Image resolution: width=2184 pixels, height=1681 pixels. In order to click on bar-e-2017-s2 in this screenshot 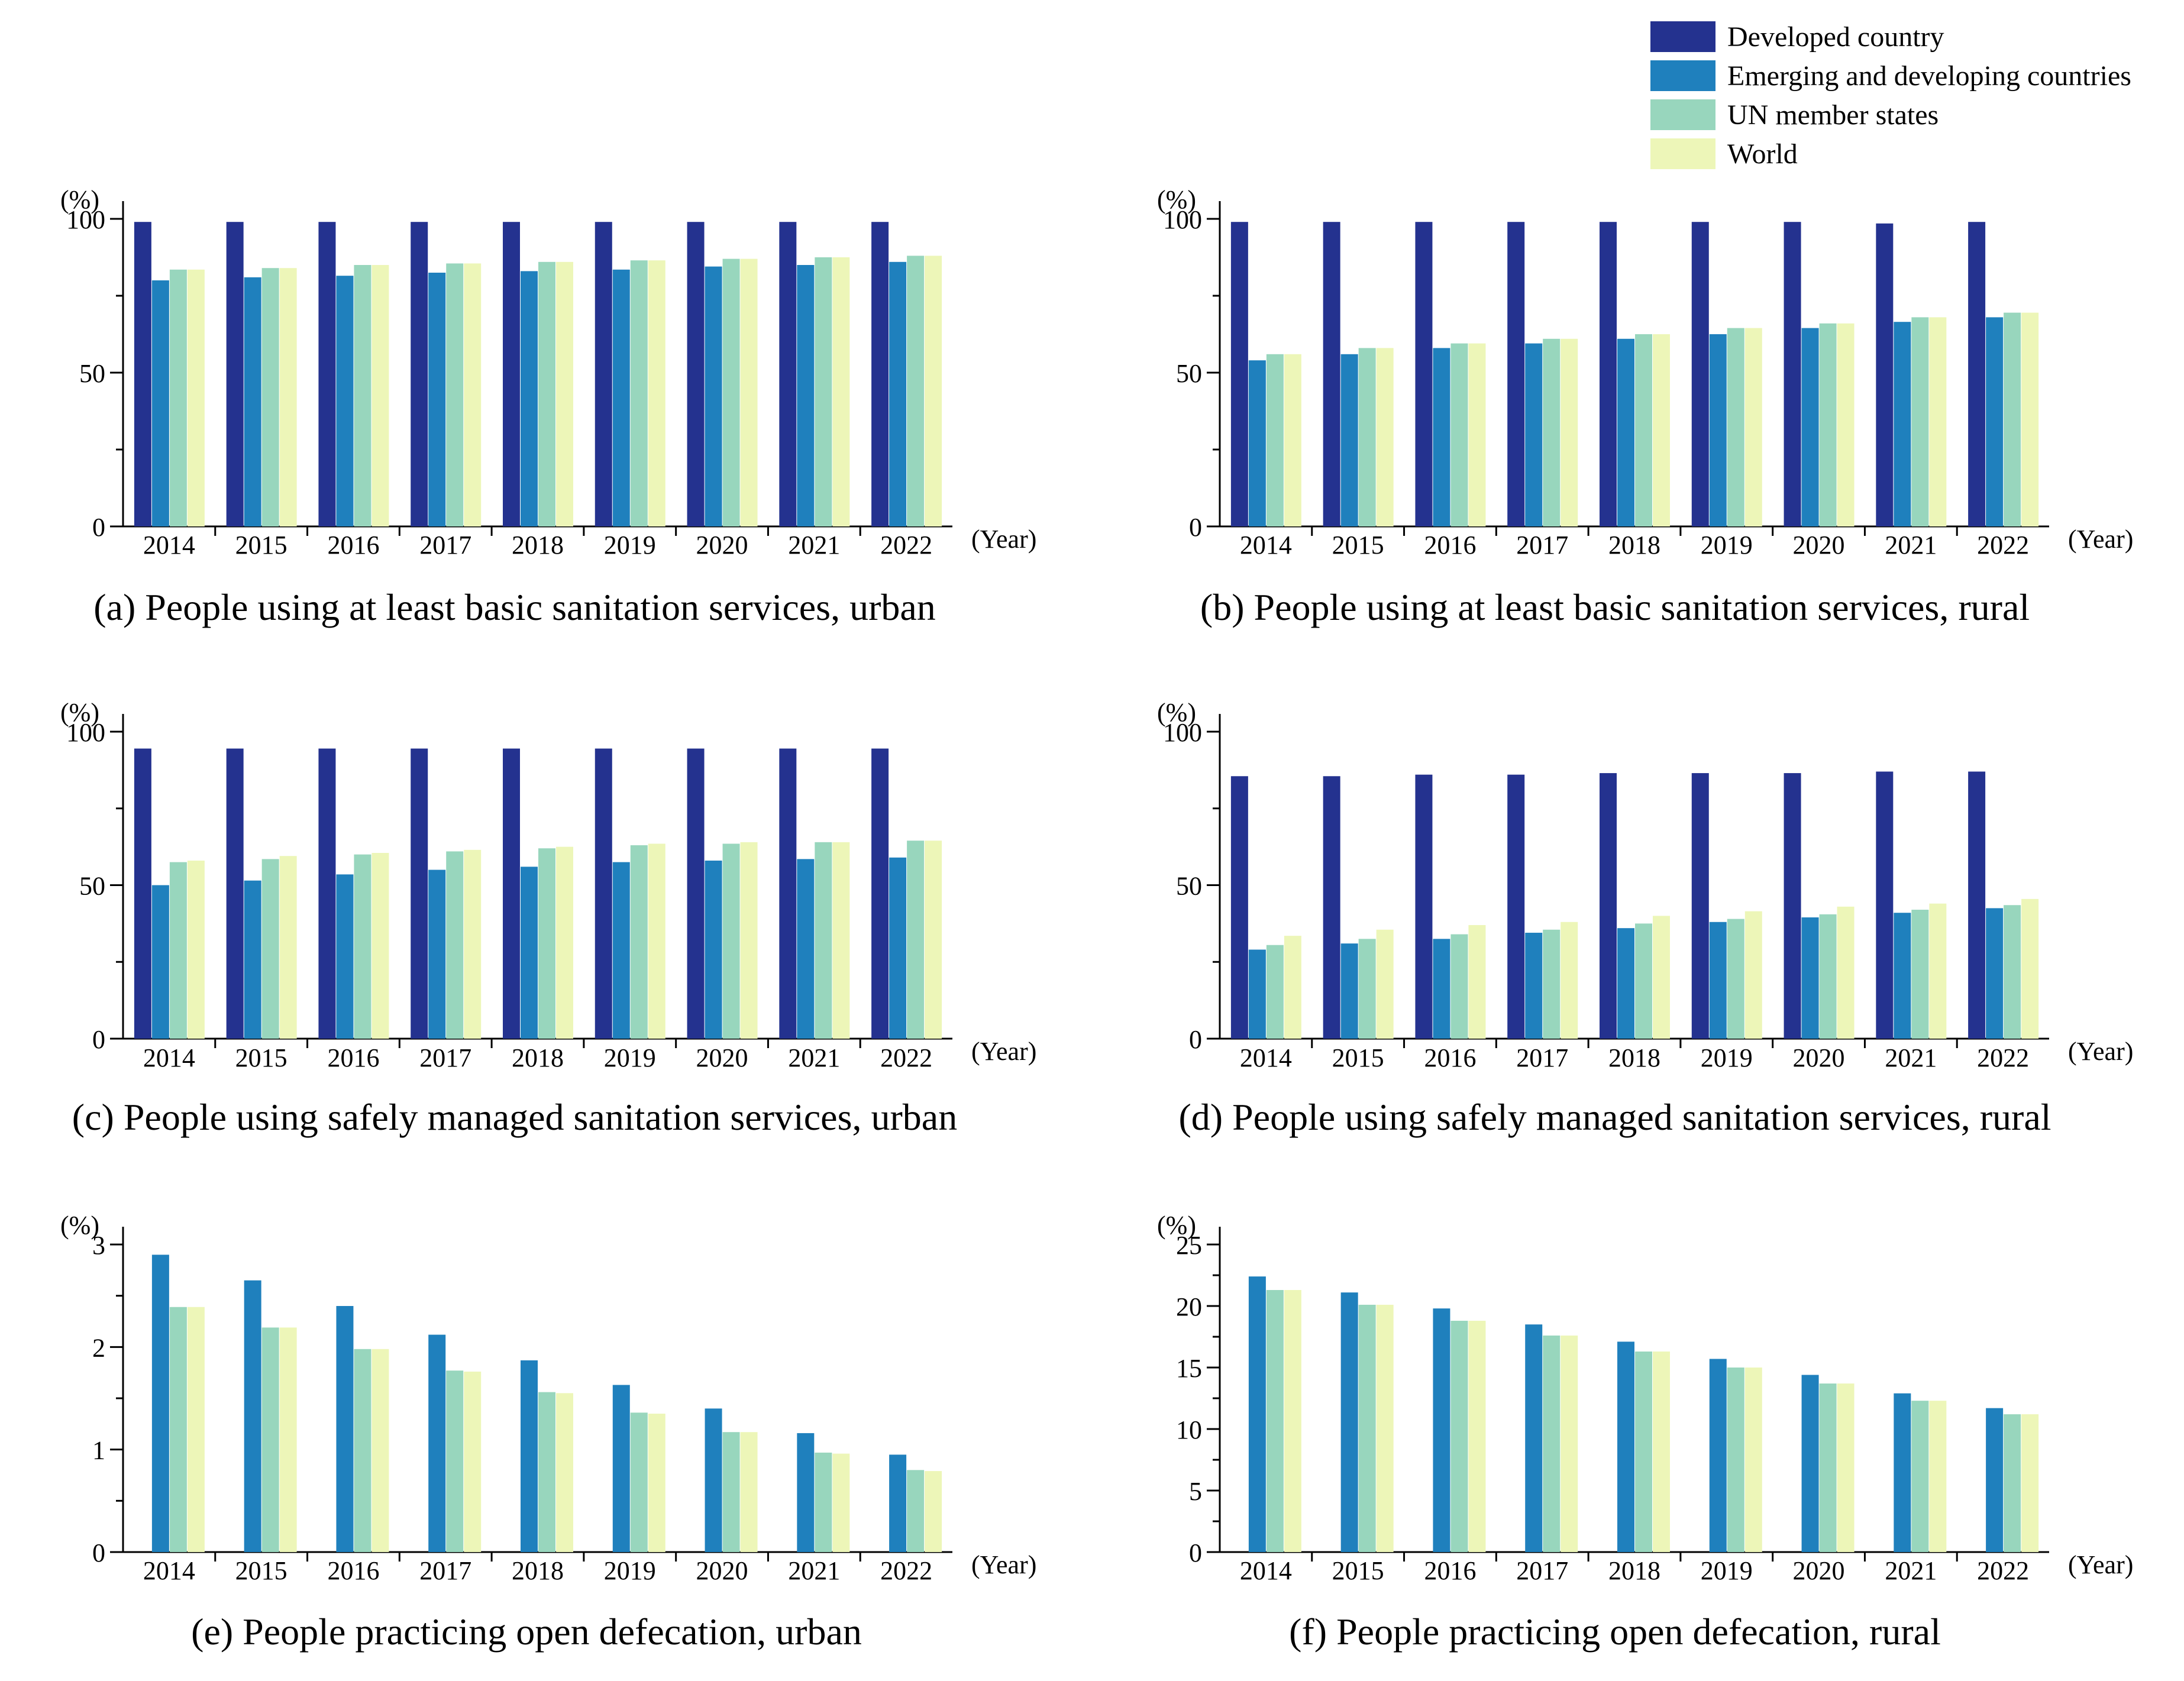, I will do `click(455, 1461)`.